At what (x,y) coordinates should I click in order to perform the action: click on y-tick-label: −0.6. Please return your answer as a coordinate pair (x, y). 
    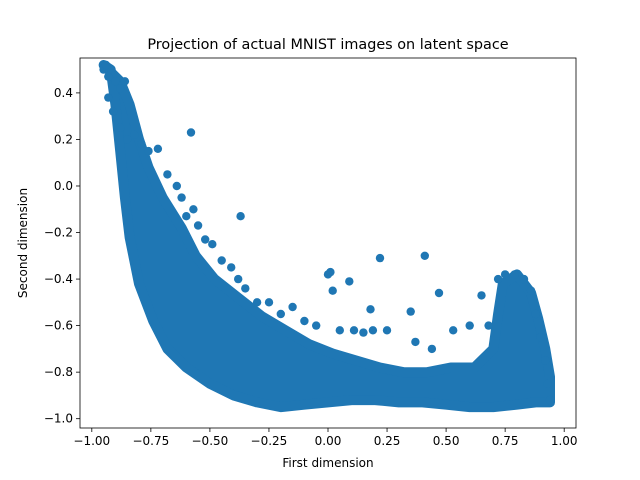
    Looking at the image, I should click on (58, 326).